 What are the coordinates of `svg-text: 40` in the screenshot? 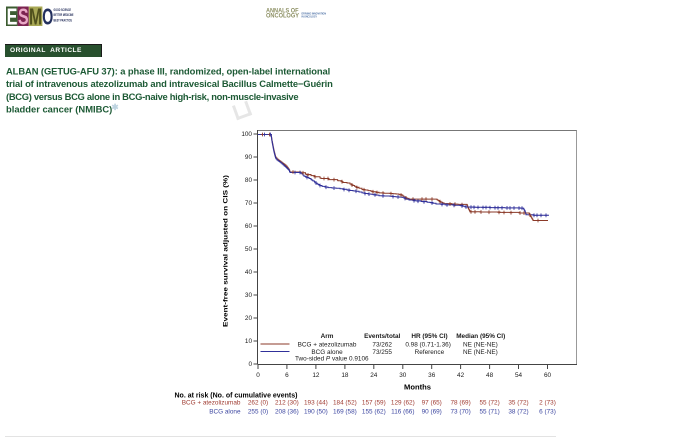 It's located at (249, 272).